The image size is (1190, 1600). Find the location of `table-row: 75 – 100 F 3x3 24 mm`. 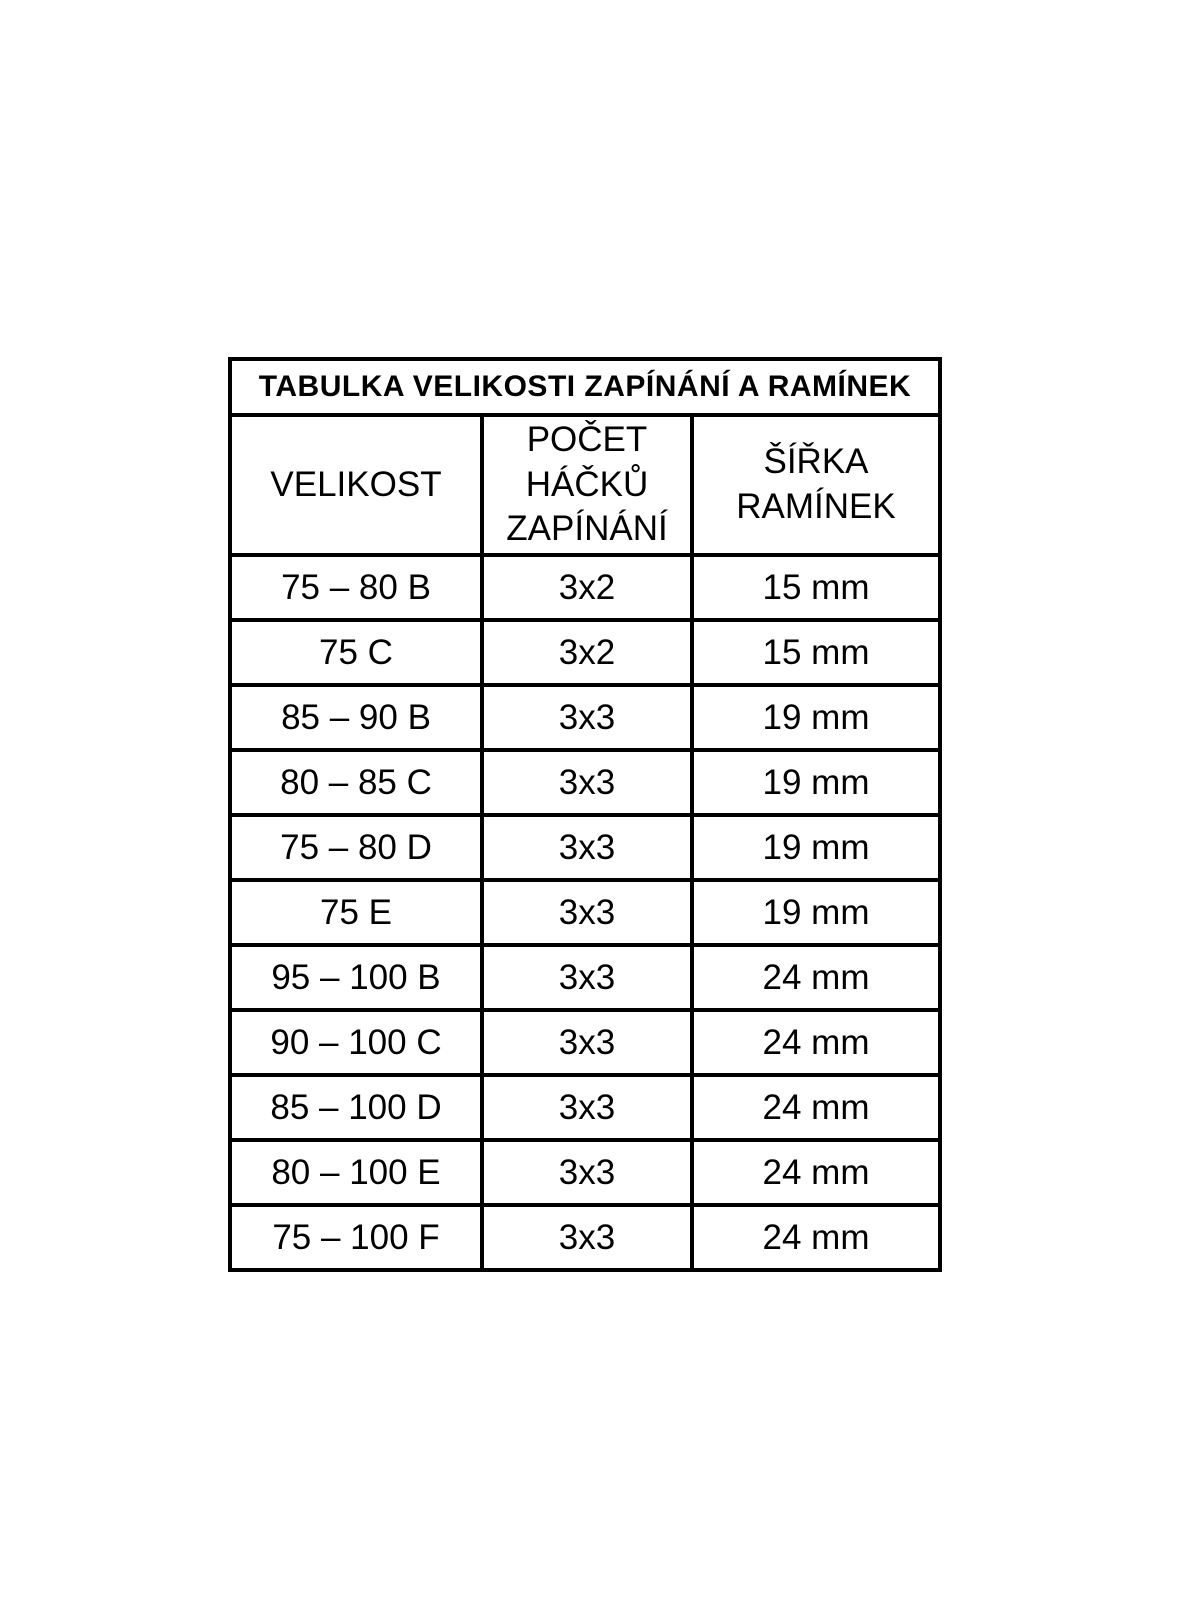

table-row: 75 – 100 F 3x3 24 mm is located at coordinates (585, 1237).